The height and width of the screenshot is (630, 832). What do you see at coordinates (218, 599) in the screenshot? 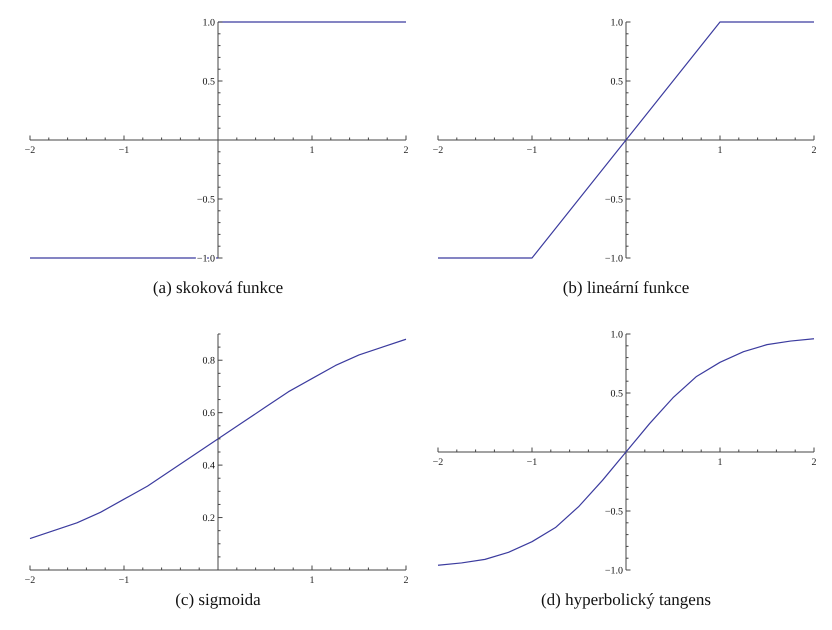
I see `text: (c) sigmoida` at bounding box center [218, 599].